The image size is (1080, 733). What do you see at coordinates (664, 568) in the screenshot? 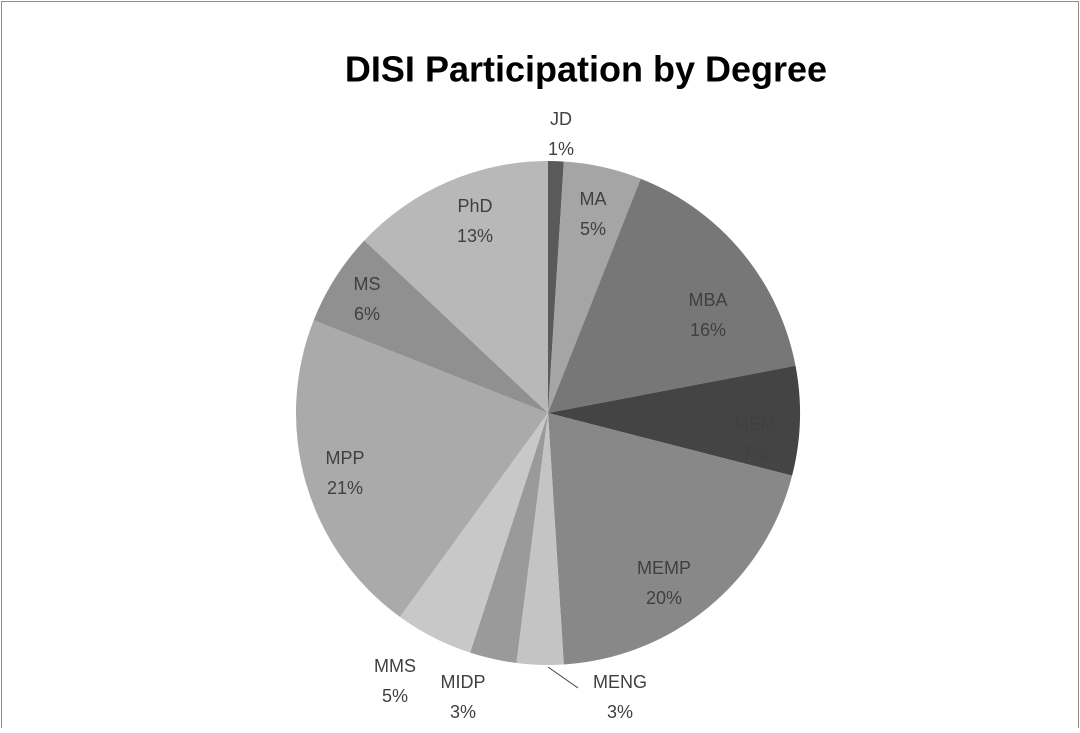
I see `slice-label: MEMP` at bounding box center [664, 568].